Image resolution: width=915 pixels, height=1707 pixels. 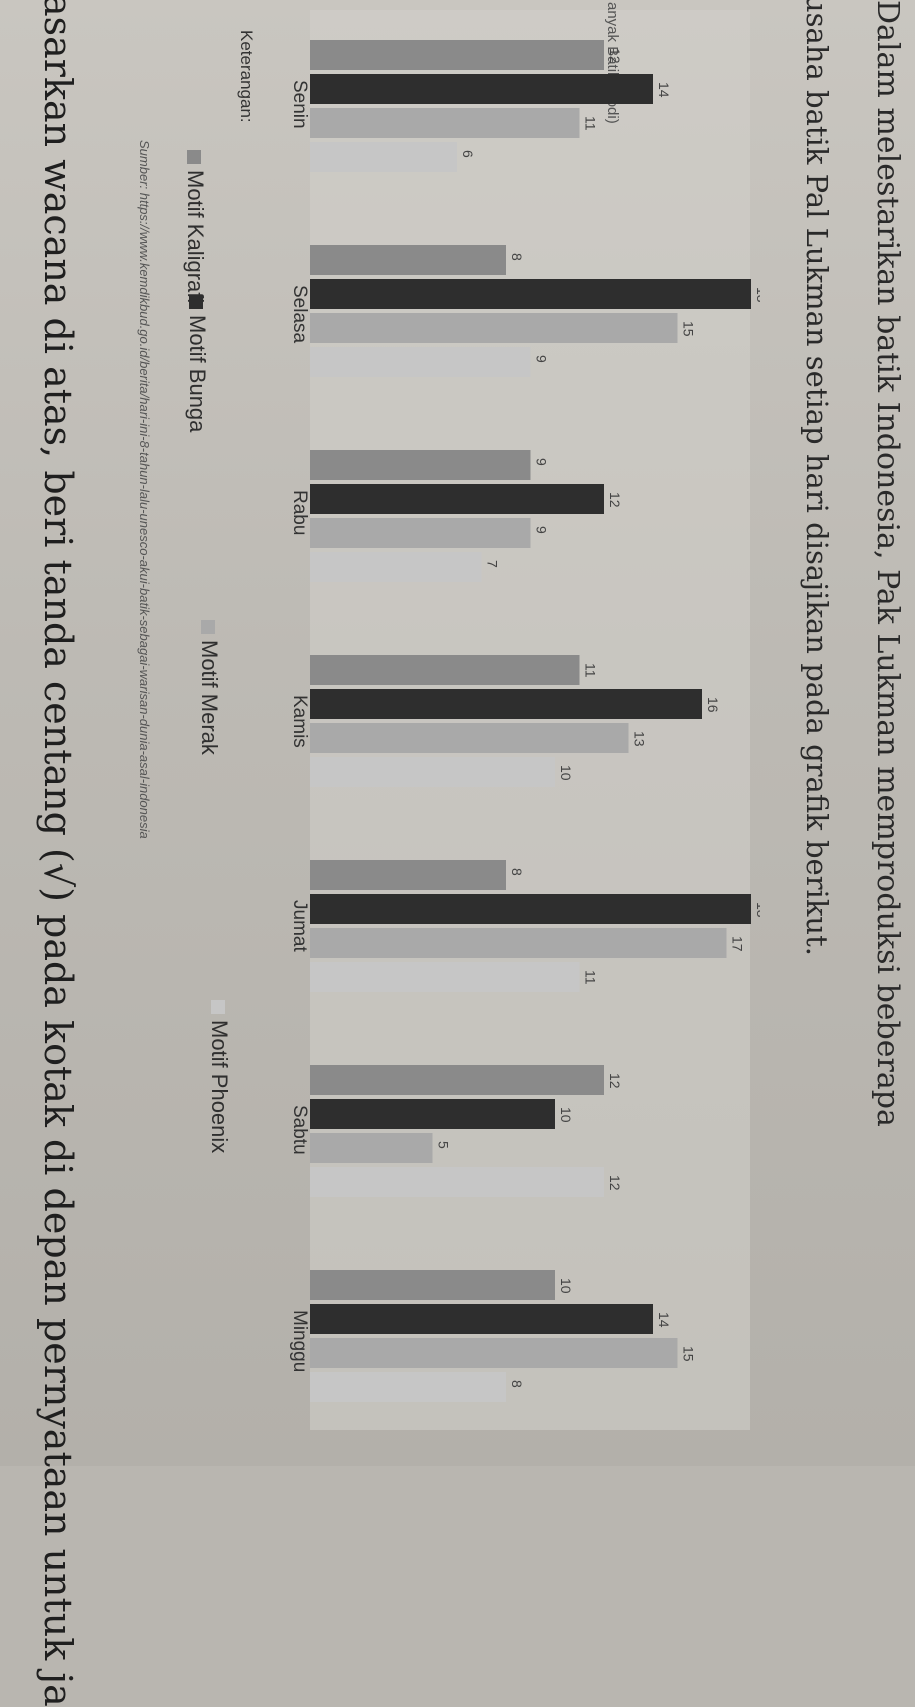 I want to click on bar-label-senin-0: 12, so click(x=615, y=56).